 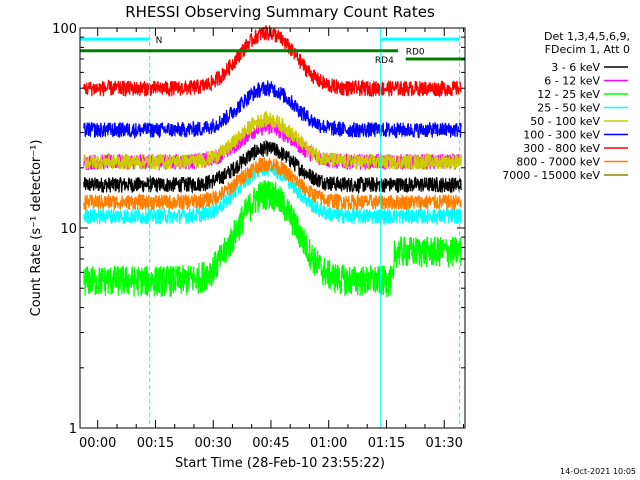 What do you see at coordinates (270, 443) in the screenshot?
I see `x-tick-label: 00:45` at bounding box center [270, 443].